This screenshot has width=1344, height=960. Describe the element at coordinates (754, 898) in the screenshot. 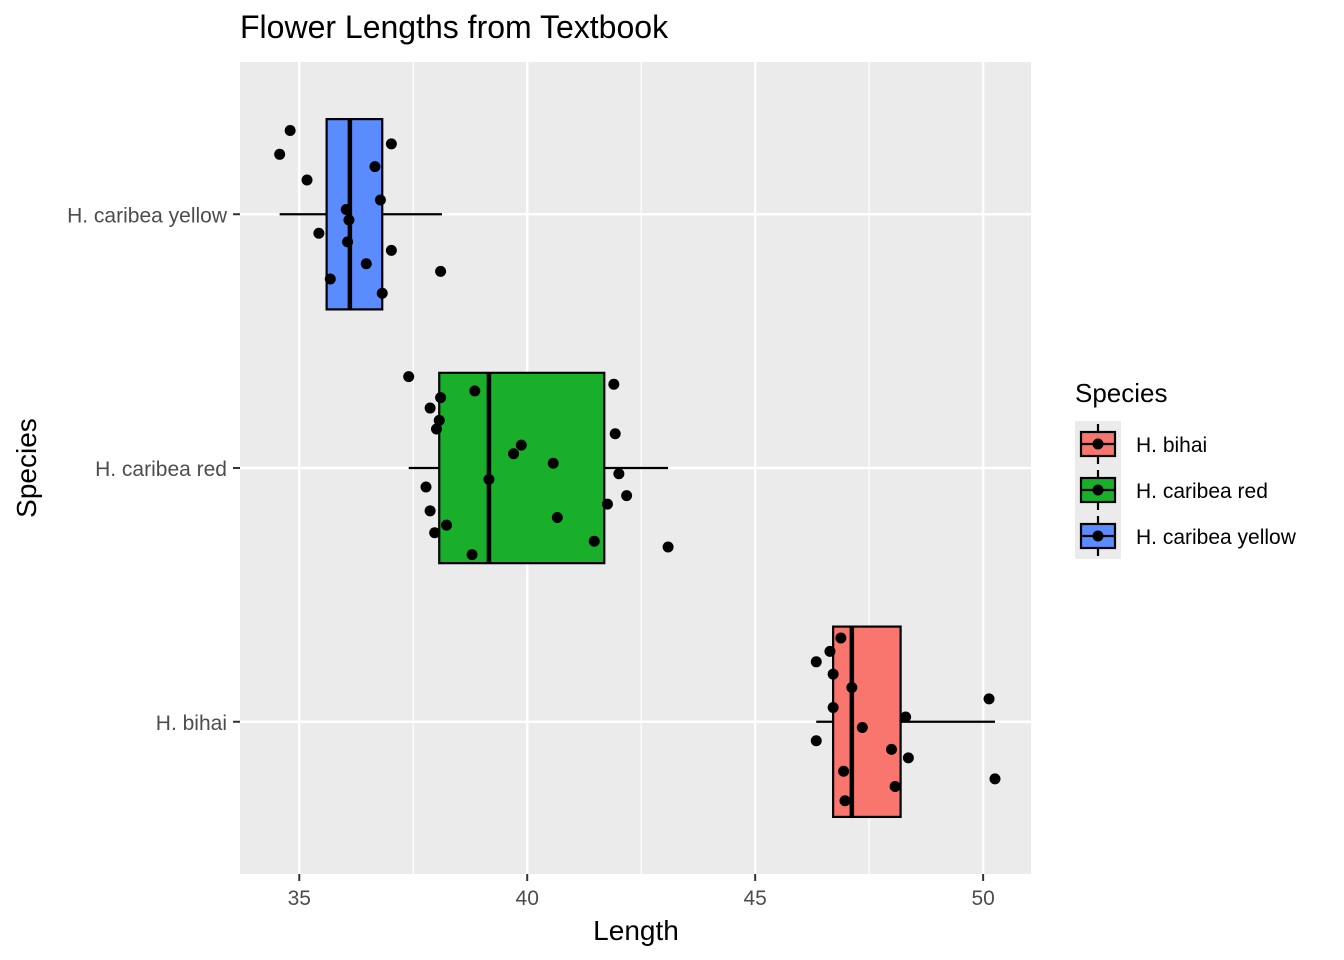

I see `x-tick-label: 45` at that location.